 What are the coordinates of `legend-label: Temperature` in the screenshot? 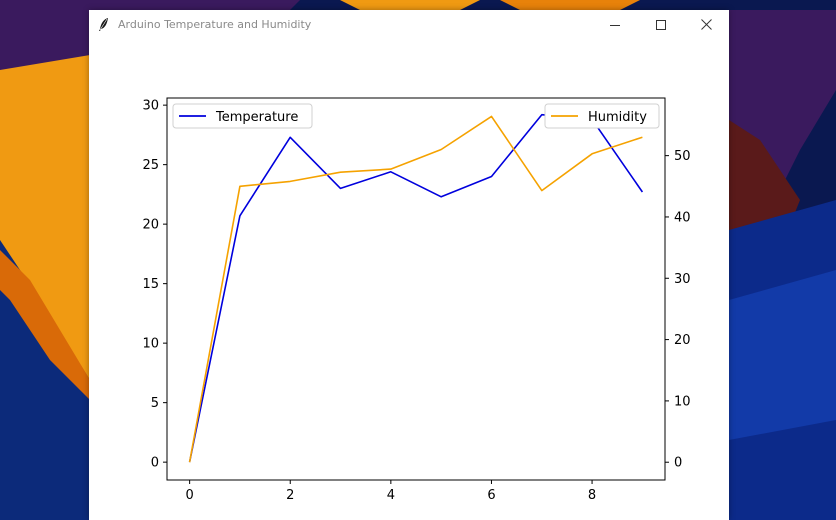 It's located at (256, 117).